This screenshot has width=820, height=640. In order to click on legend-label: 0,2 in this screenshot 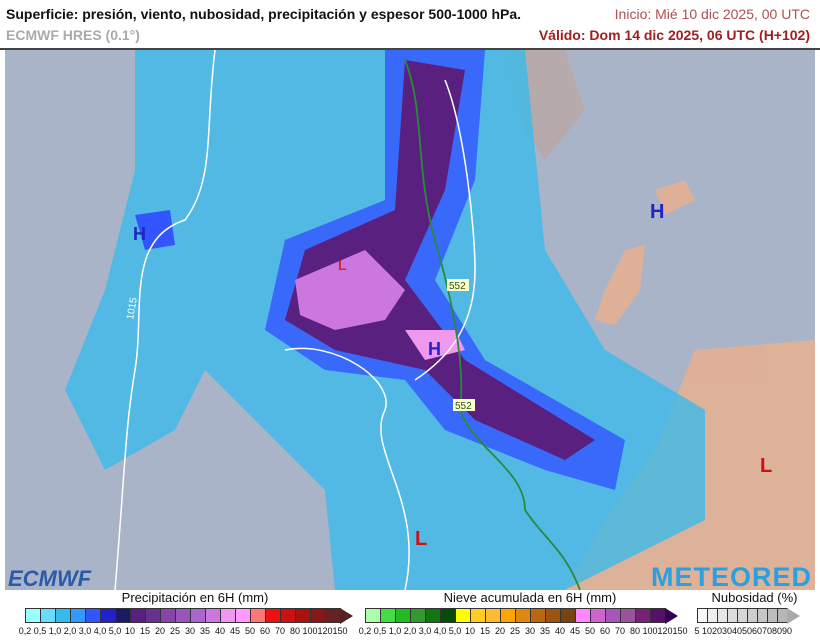, I will do `click(25, 631)`.